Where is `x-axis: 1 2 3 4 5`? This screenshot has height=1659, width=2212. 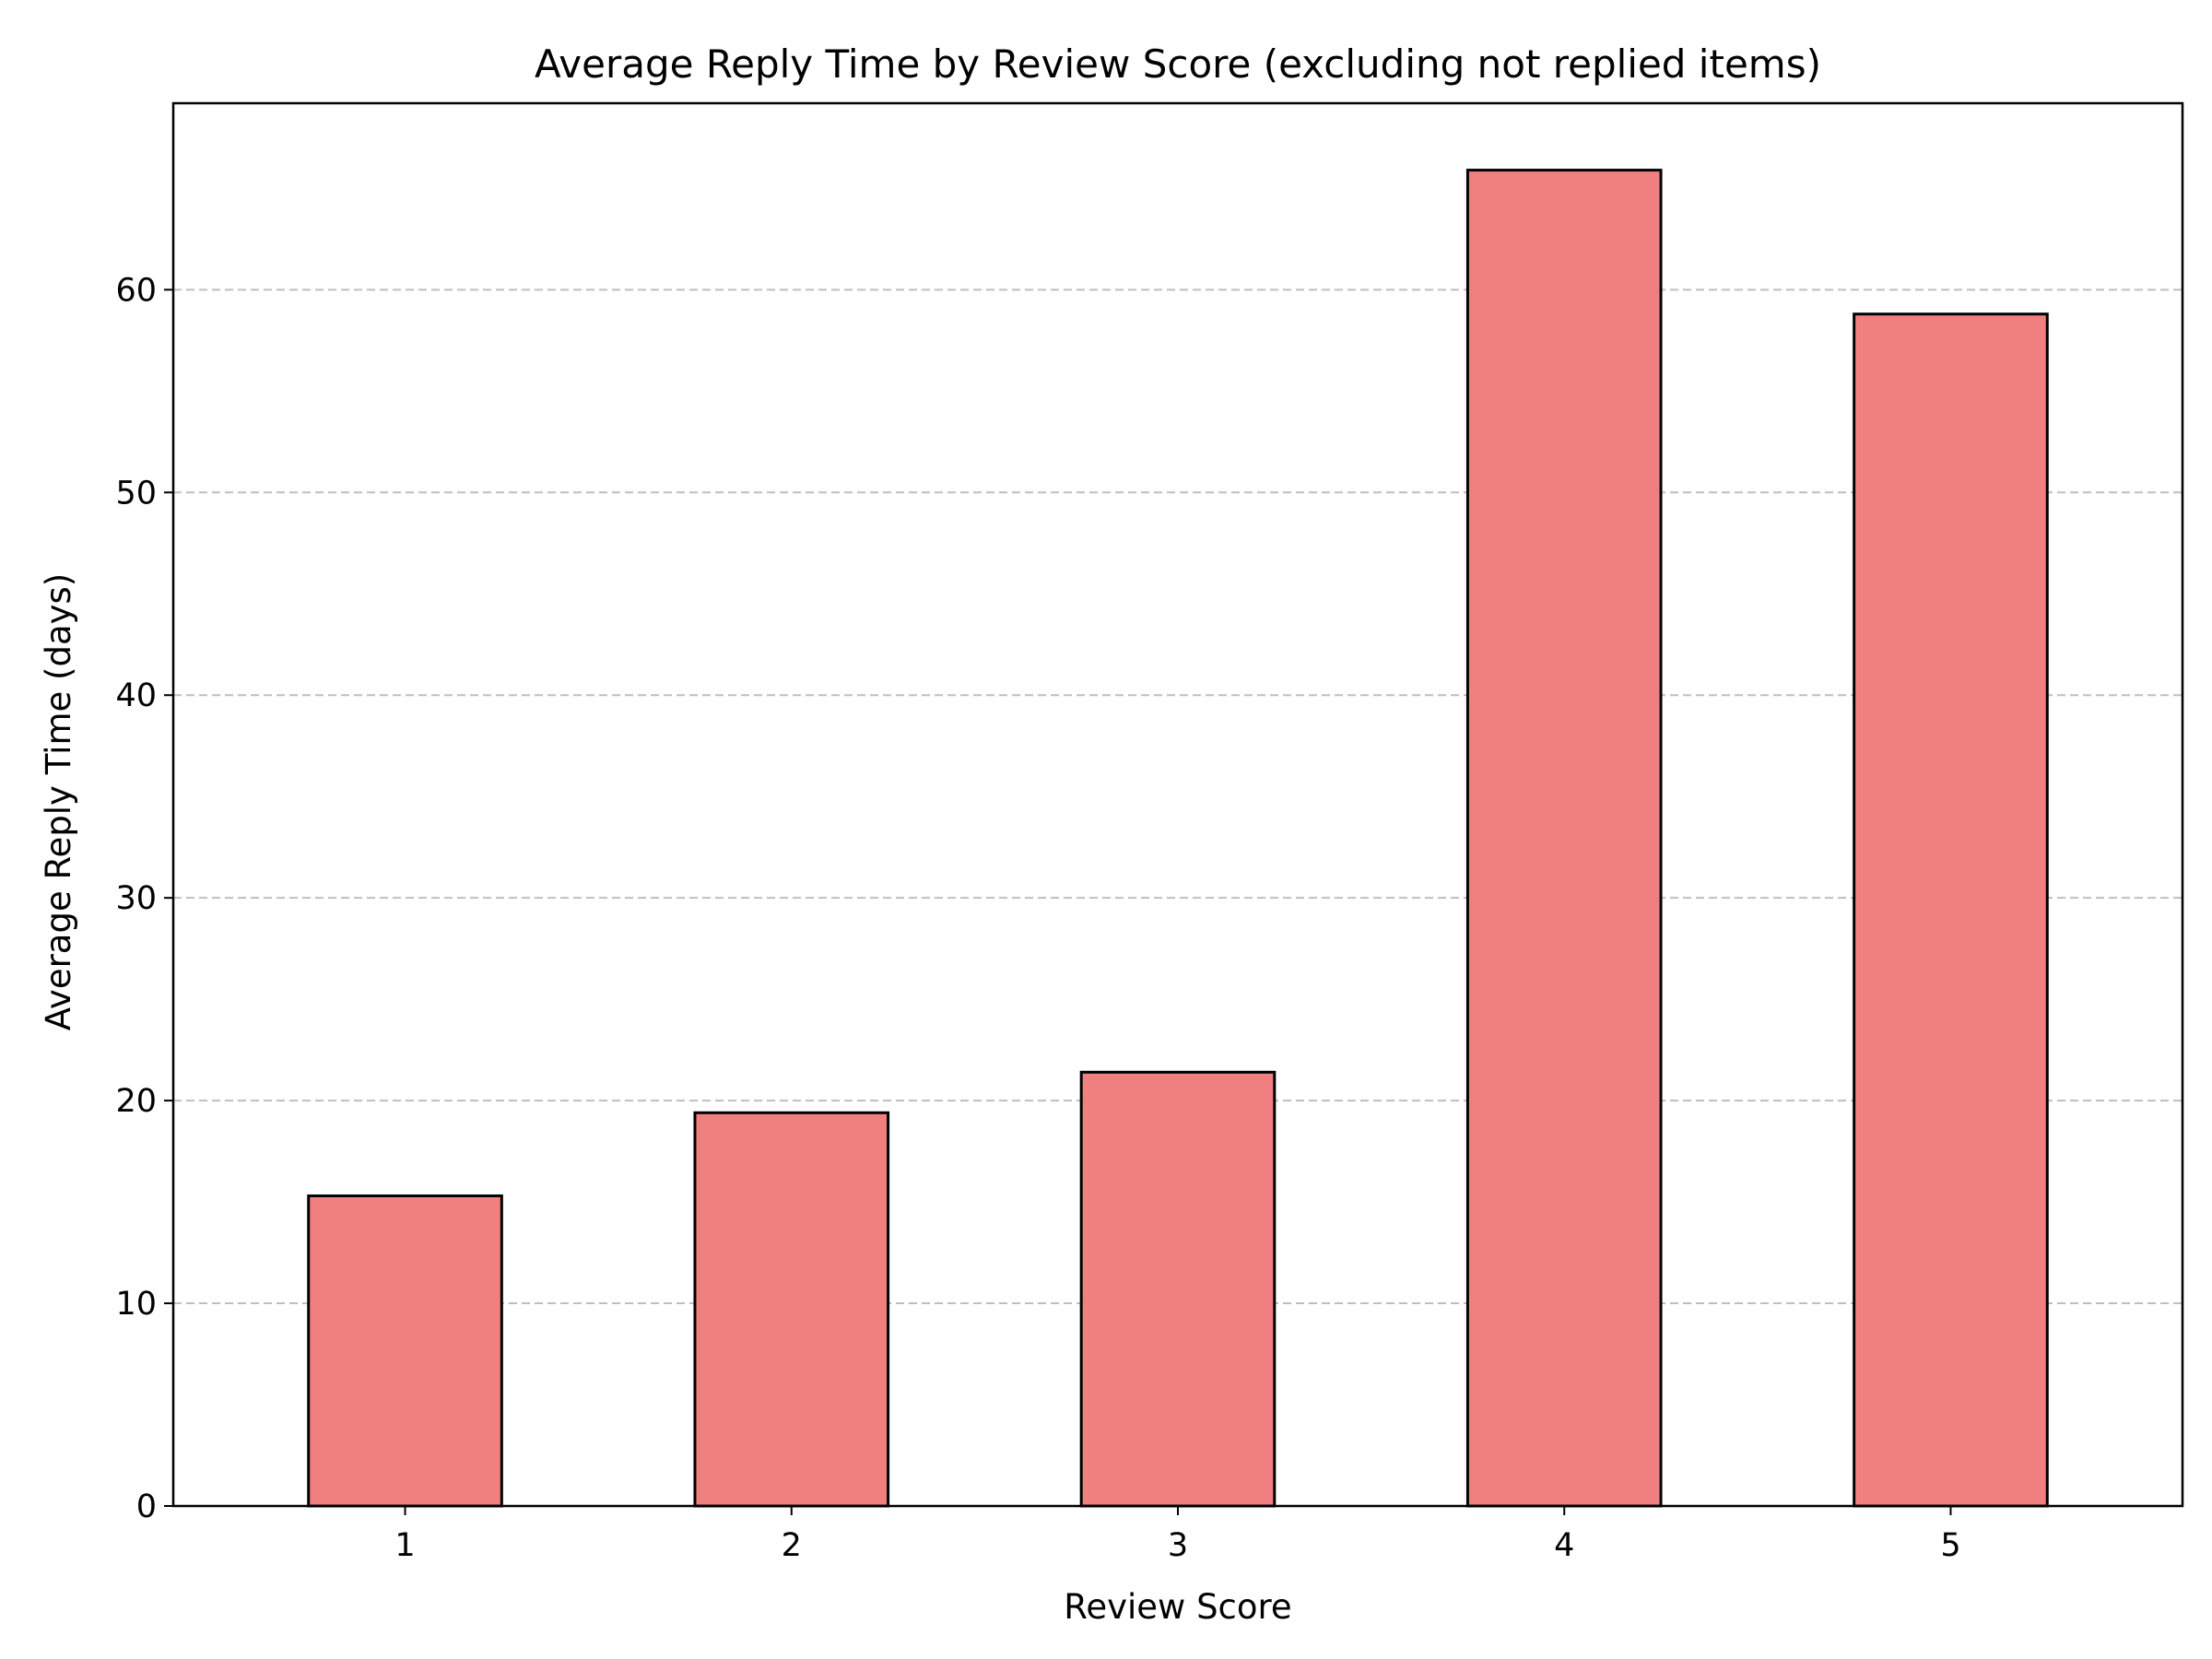
x-axis: 1 2 3 4 5 is located at coordinates (1177, 1535).